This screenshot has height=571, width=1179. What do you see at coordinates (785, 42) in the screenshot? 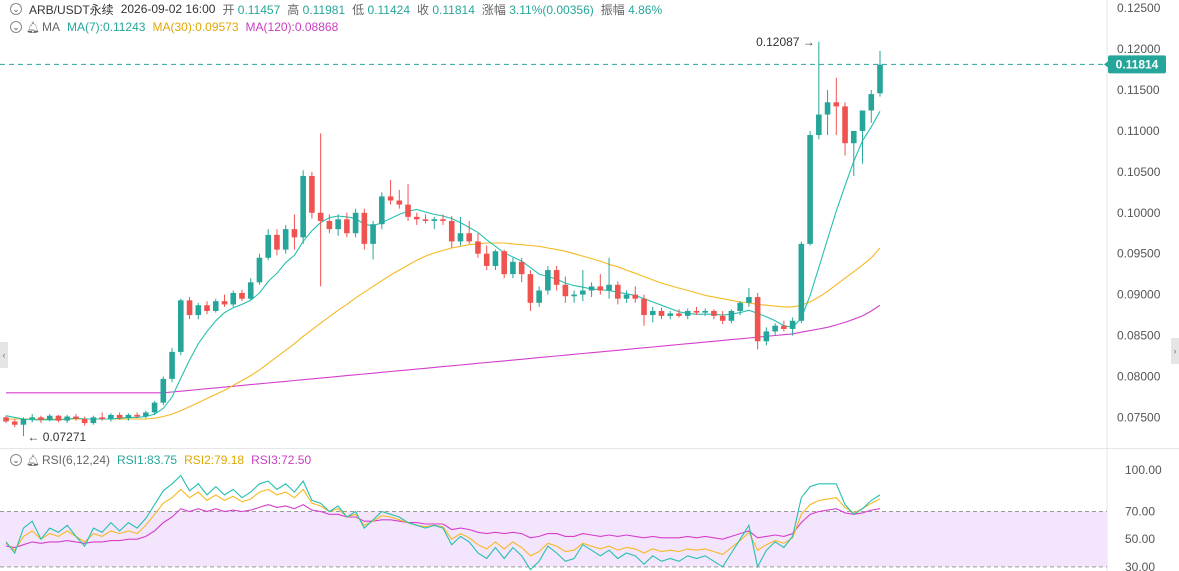
I see `max-price-annotation: 0.12087 →` at bounding box center [785, 42].